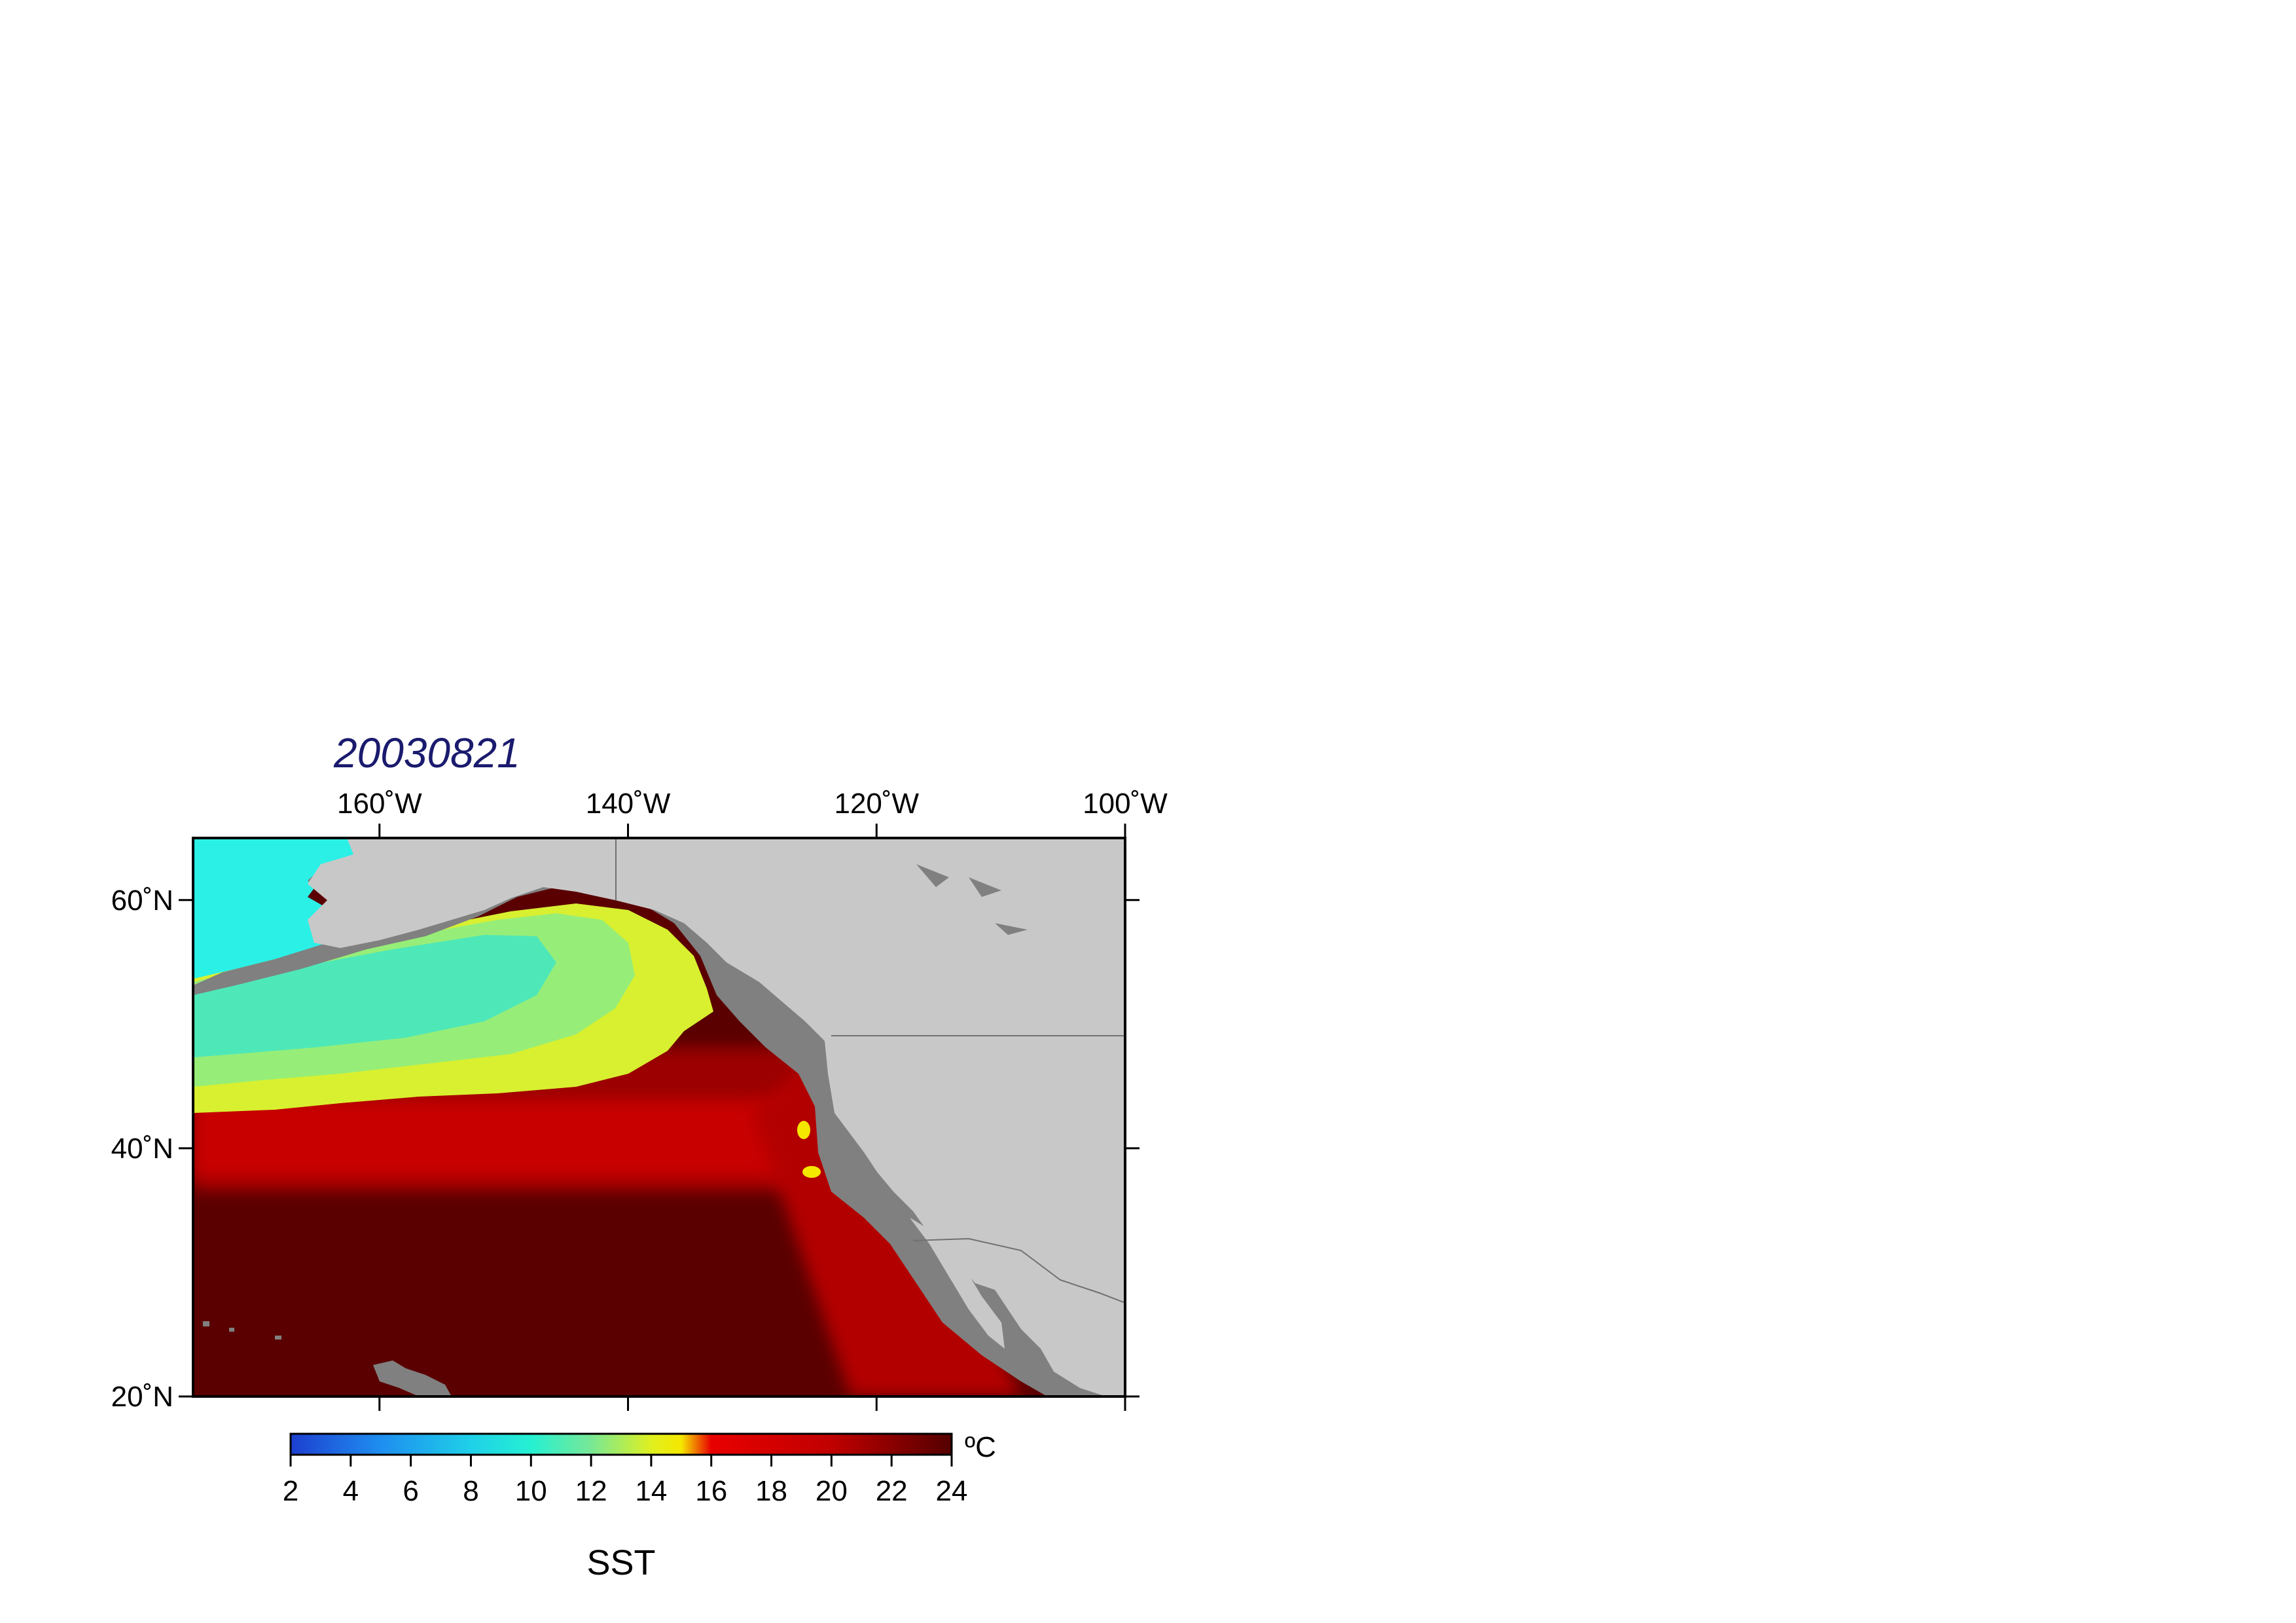 This screenshot has width=2296, height=1623. Describe the element at coordinates (142, 1149) in the screenshot. I see `lat-tick-label: 40˚N` at that location.